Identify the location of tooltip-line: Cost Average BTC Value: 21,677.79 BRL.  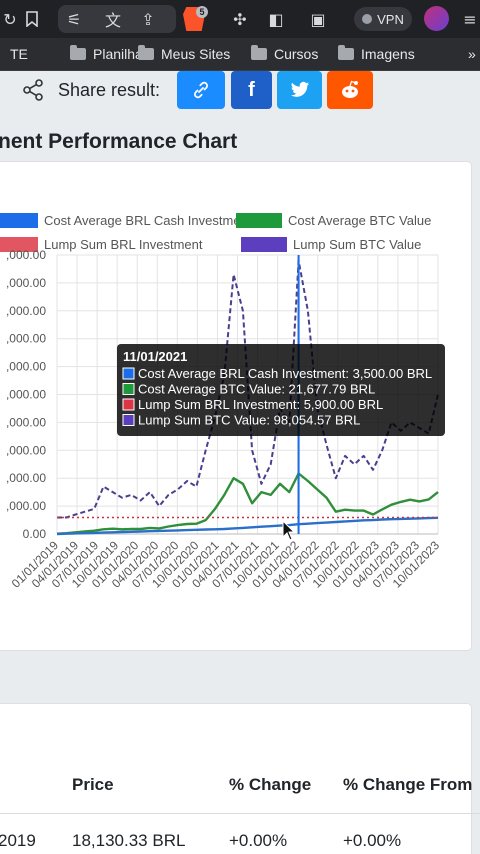
(256, 389).